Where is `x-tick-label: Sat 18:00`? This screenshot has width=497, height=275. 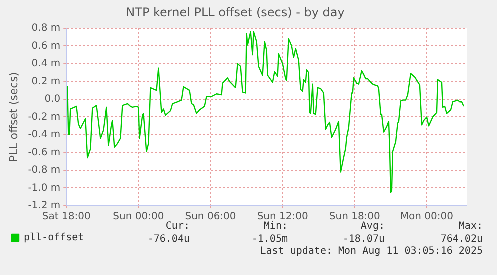 x-tick-label: Sat 18:00 is located at coordinates (66, 217).